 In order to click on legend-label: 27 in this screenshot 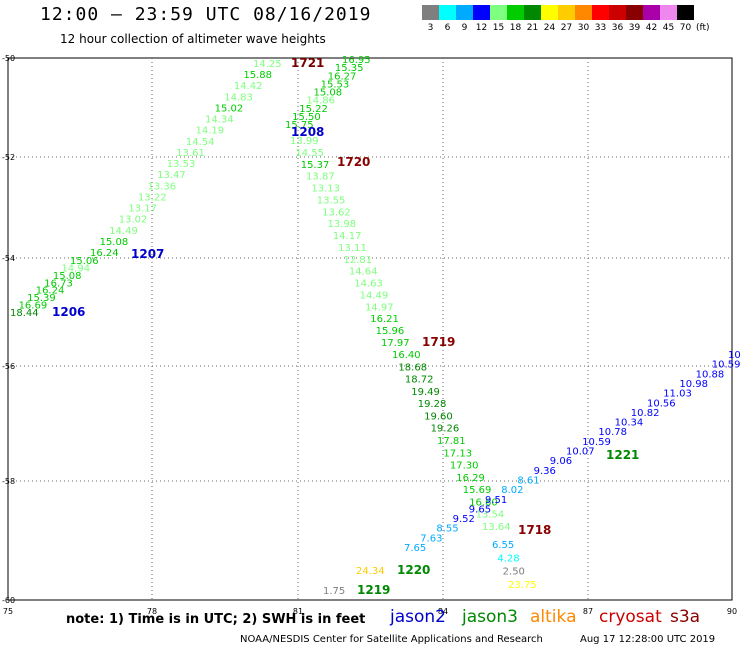, I will do `click(566, 28)`.